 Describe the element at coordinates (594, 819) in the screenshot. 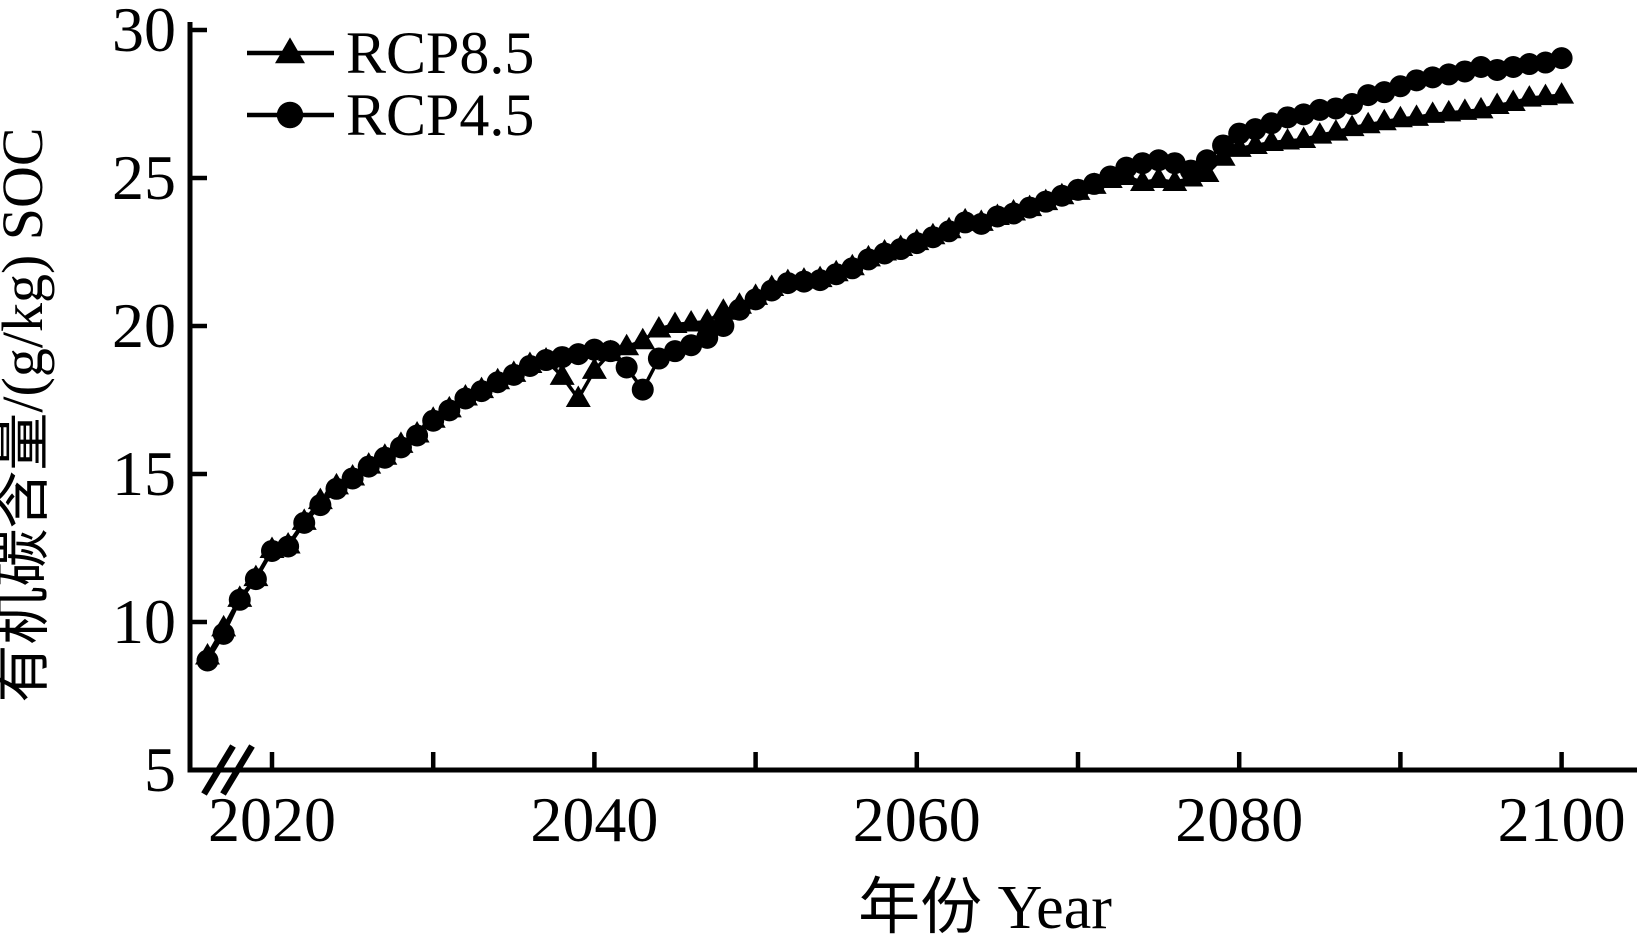

I see `x-tick-label: 2040` at that location.